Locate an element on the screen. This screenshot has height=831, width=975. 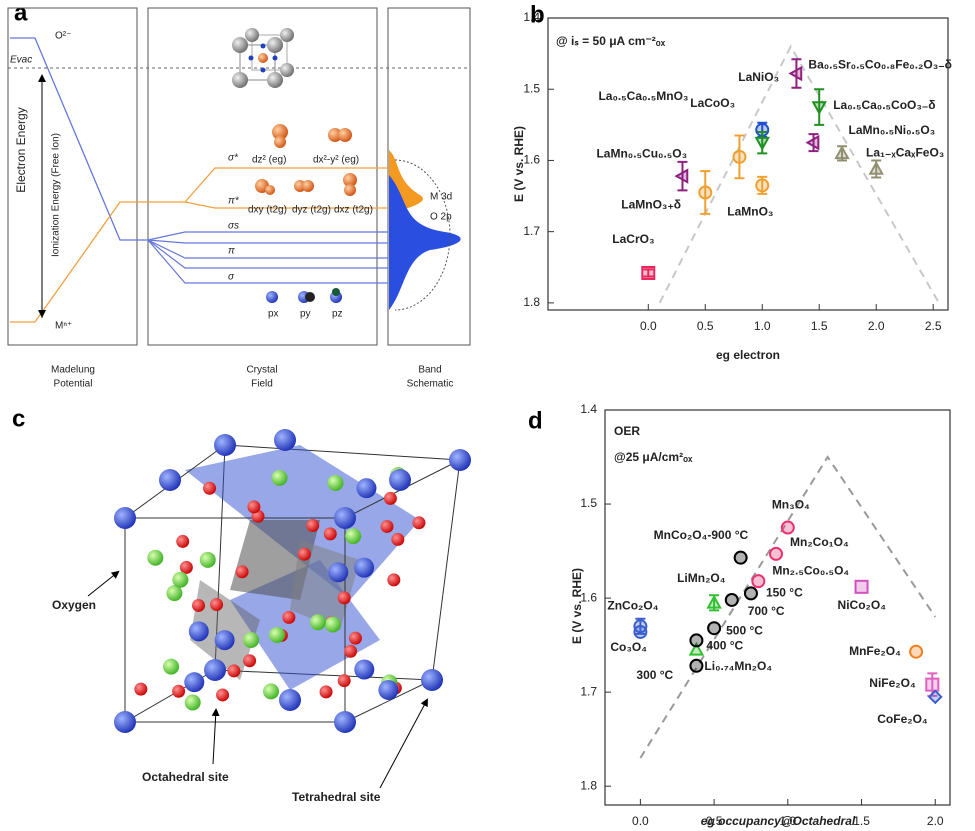
point-label: LaMn₀.₅Ni₀.₅O₃ is located at coordinates (892, 130).